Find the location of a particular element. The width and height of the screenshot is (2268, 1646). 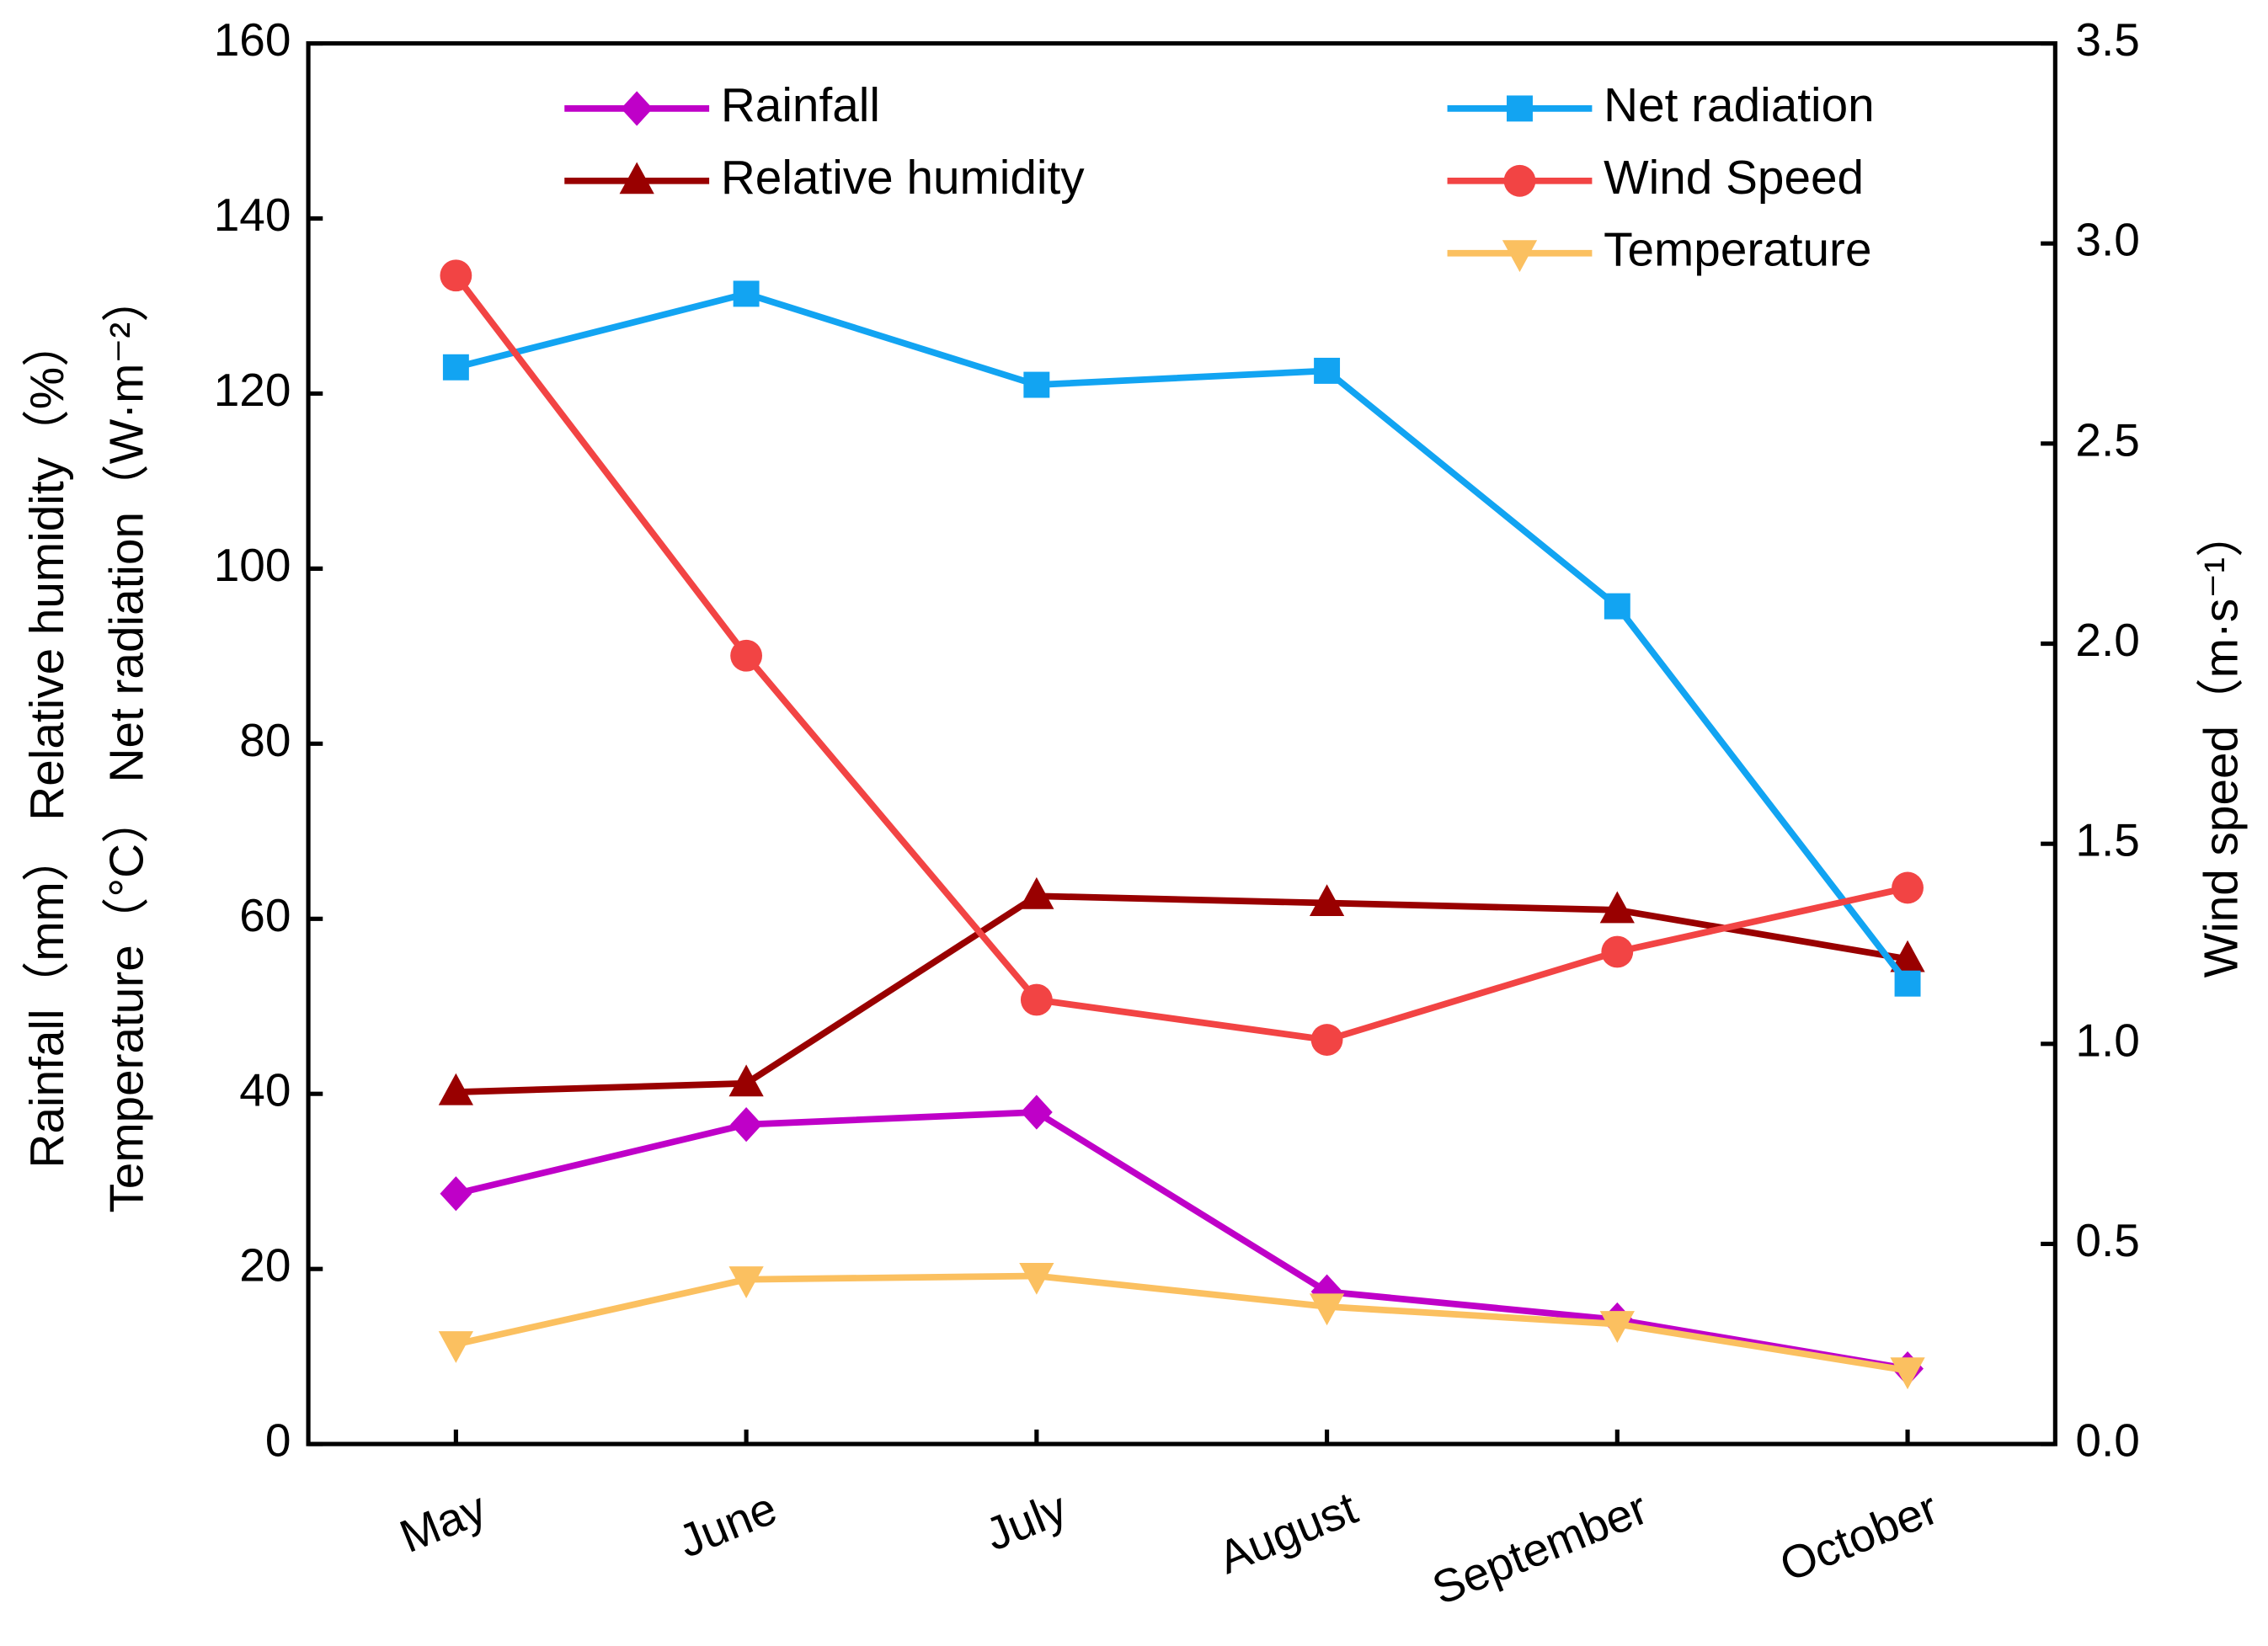

legend-label: Temperature is located at coordinates (1737, 250).